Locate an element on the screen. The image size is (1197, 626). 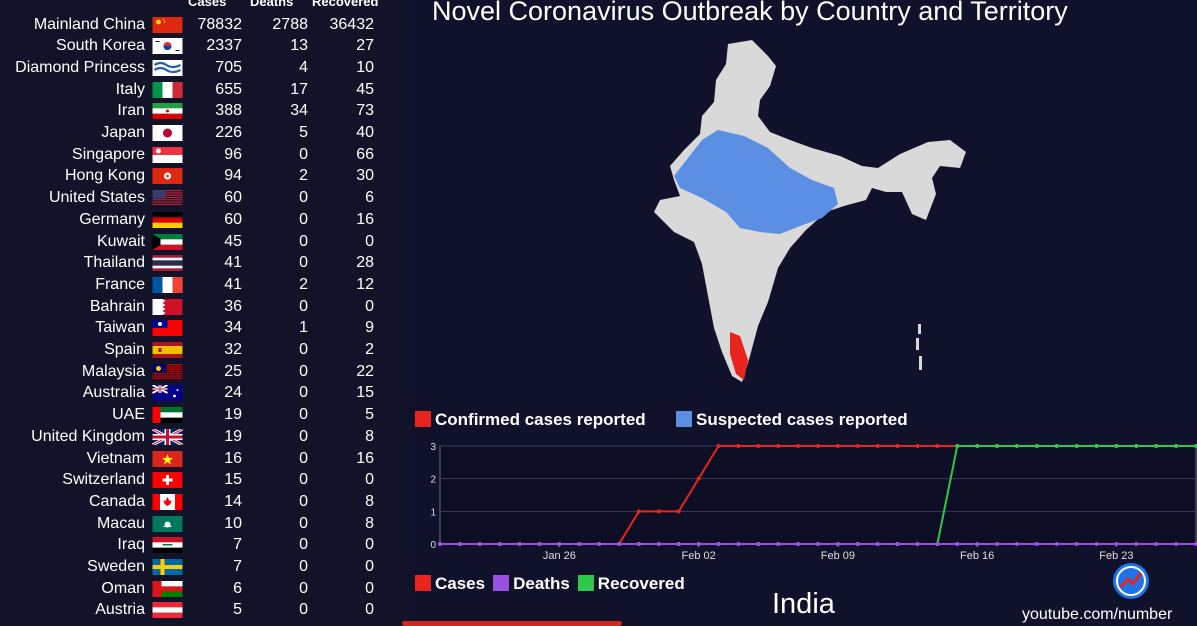
table-row: Macau 10 0 8 is located at coordinates (205, 524).